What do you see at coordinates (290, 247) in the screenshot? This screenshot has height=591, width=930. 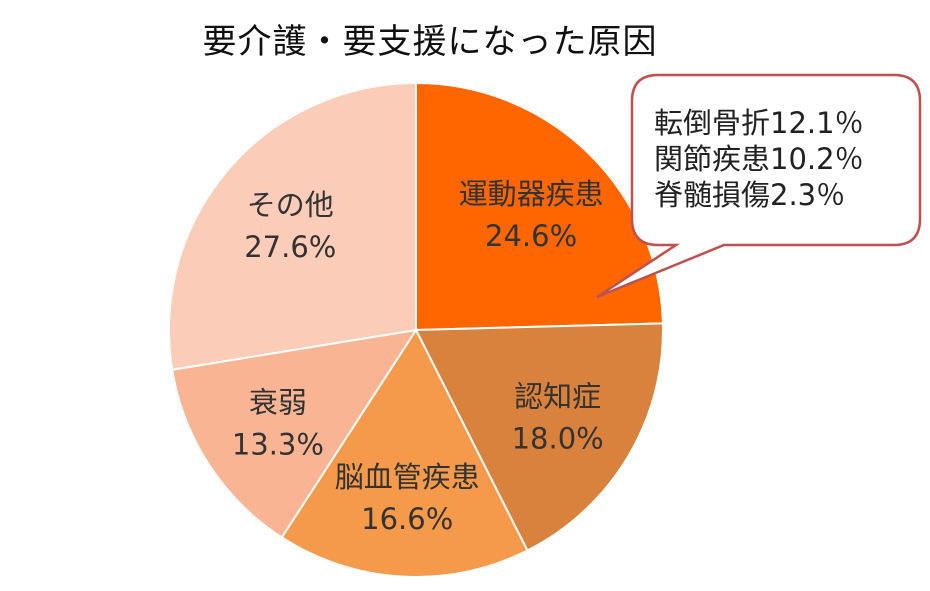 I see `pie-slice-5-value-label: 27.6%` at bounding box center [290, 247].